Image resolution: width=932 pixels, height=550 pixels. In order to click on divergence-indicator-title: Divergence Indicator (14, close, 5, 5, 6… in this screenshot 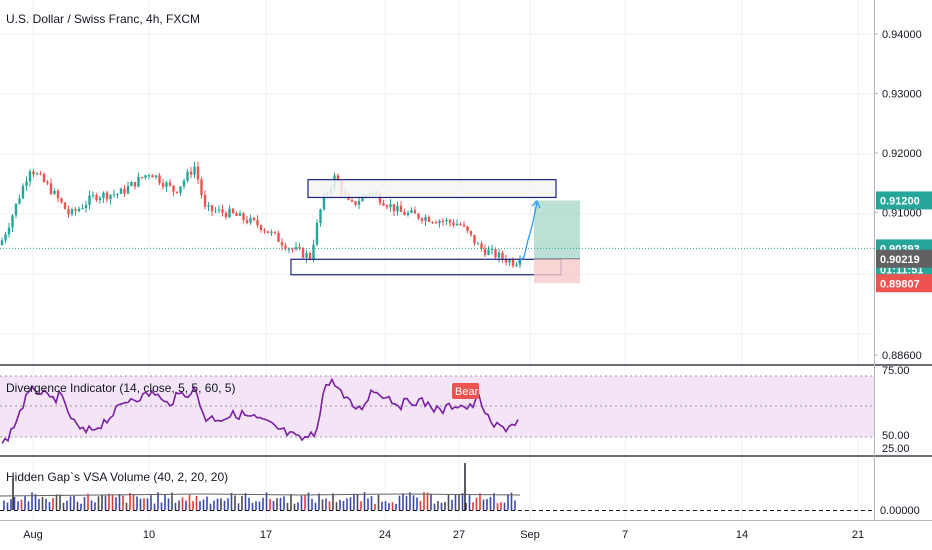, I will do `click(121, 388)`.